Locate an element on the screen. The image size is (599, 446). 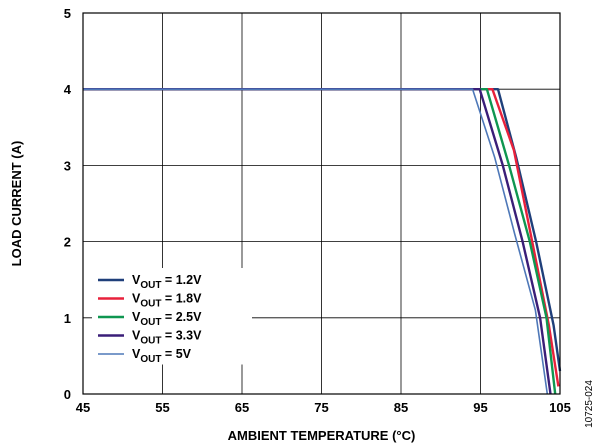
legend-label: VOUT = 2.5V is located at coordinates (167, 319).